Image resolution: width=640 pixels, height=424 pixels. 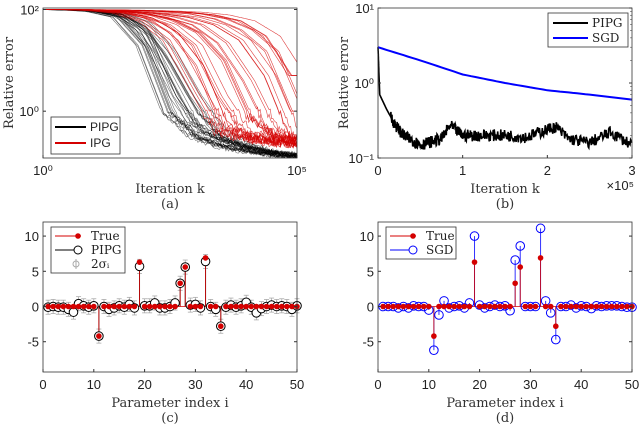 I want to click on series-ipg-run-line, so click(x=170, y=36).